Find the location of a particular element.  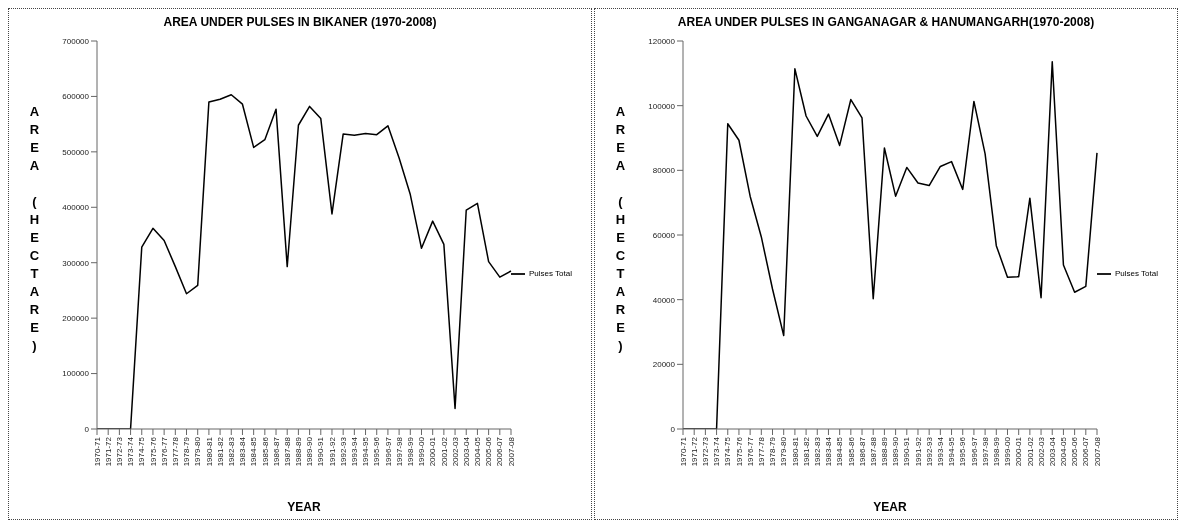

y-tick-label: 500000 is located at coordinates (76, 152).